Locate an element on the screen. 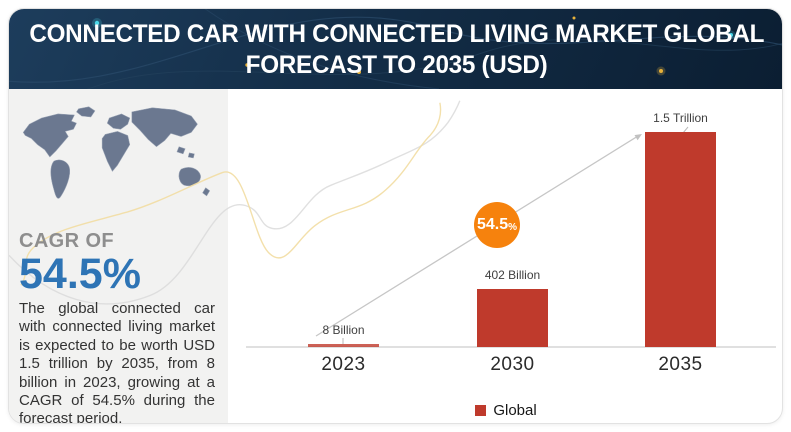 Image resolution: width=791 pixels, height=432 pixels. bar-value-label: 402 Billion is located at coordinates (512, 275).